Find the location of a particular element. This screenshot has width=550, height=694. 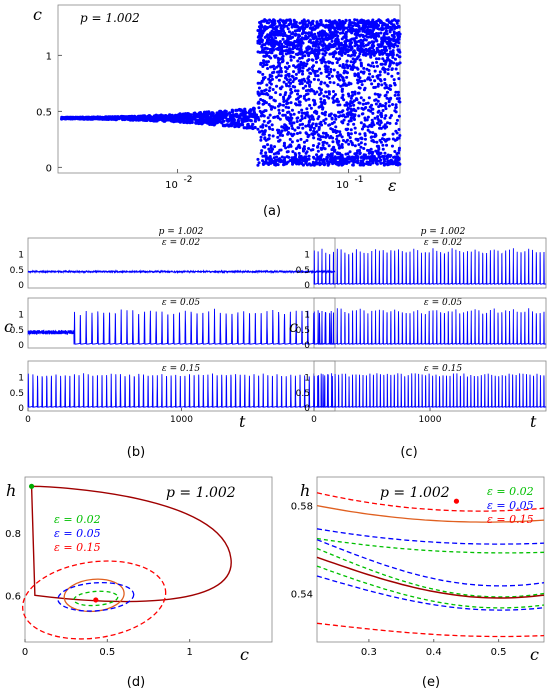

xtick-label: 0.4 is located at coordinates (434, 652).